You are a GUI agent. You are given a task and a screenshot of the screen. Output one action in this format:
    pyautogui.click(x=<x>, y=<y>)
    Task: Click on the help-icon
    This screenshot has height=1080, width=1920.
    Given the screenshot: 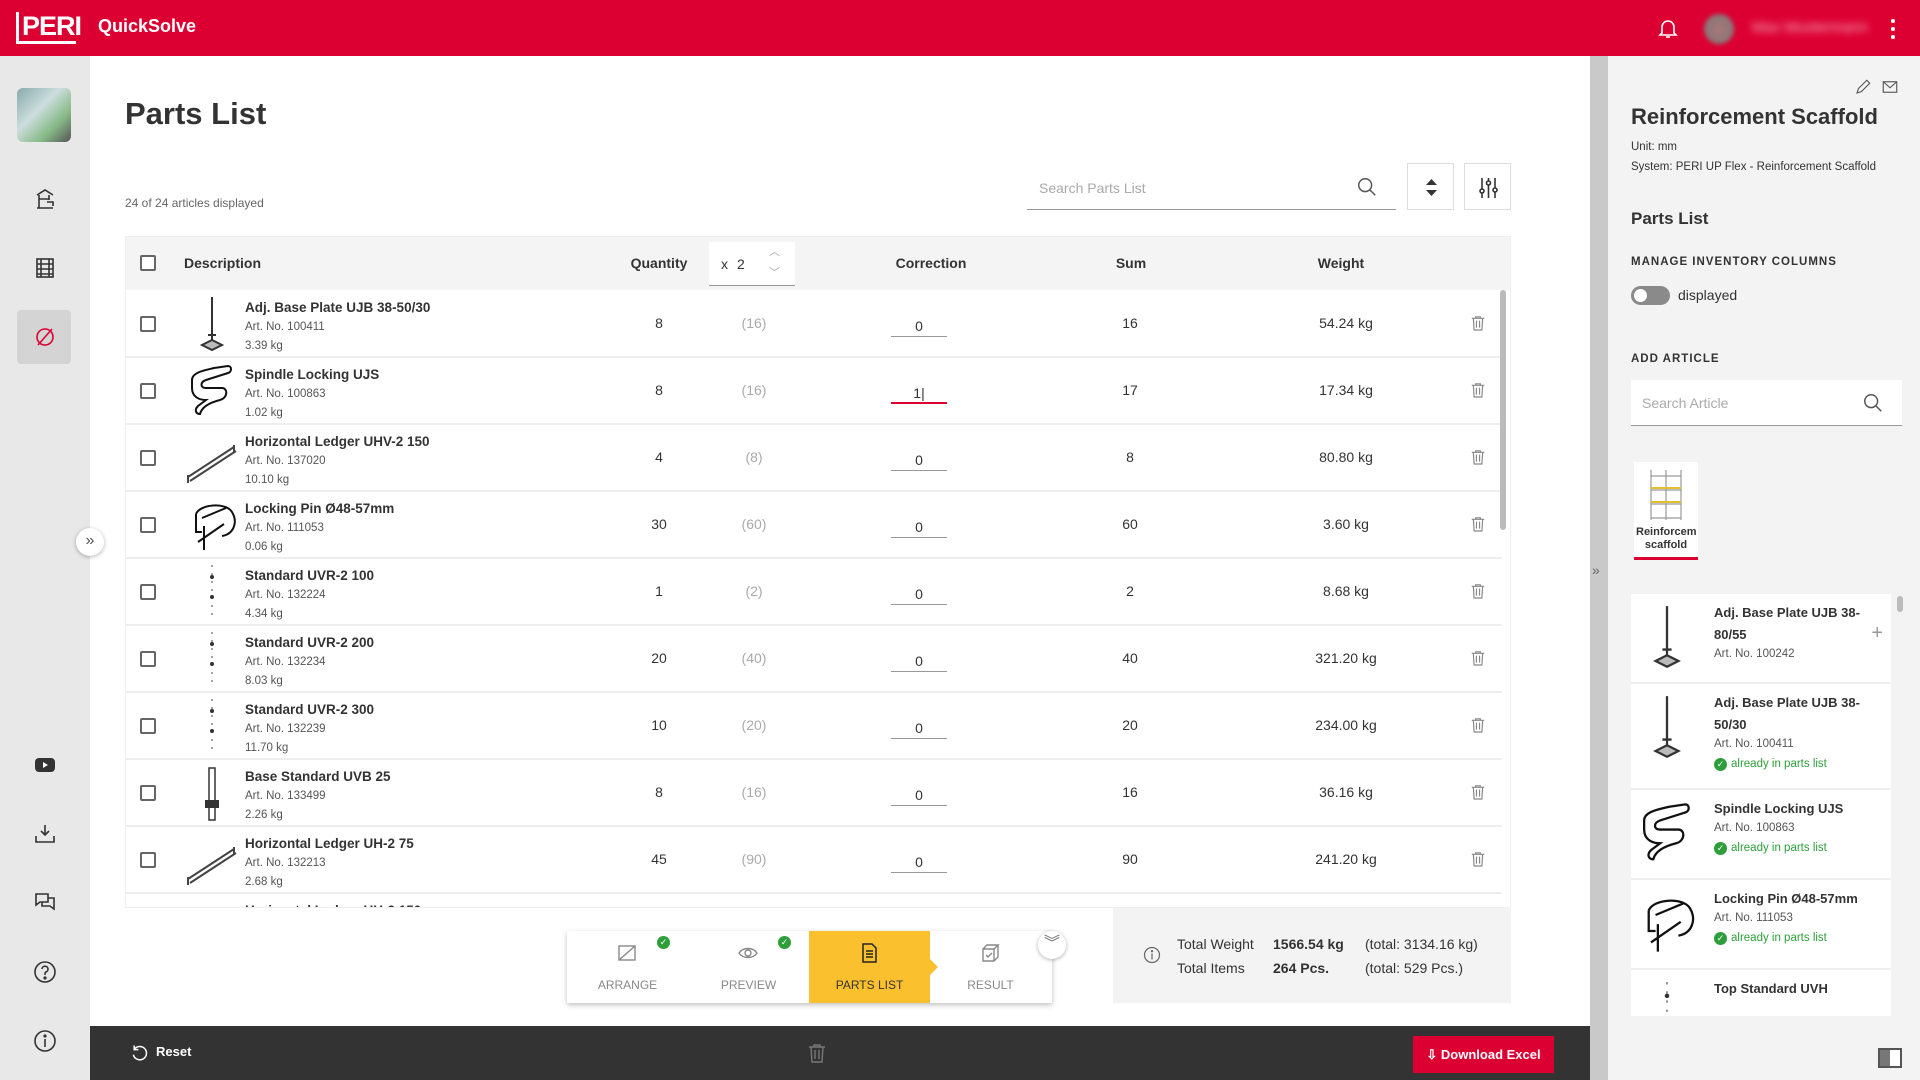 What is the action you would take?
    pyautogui.click(x=45, y=972)
    